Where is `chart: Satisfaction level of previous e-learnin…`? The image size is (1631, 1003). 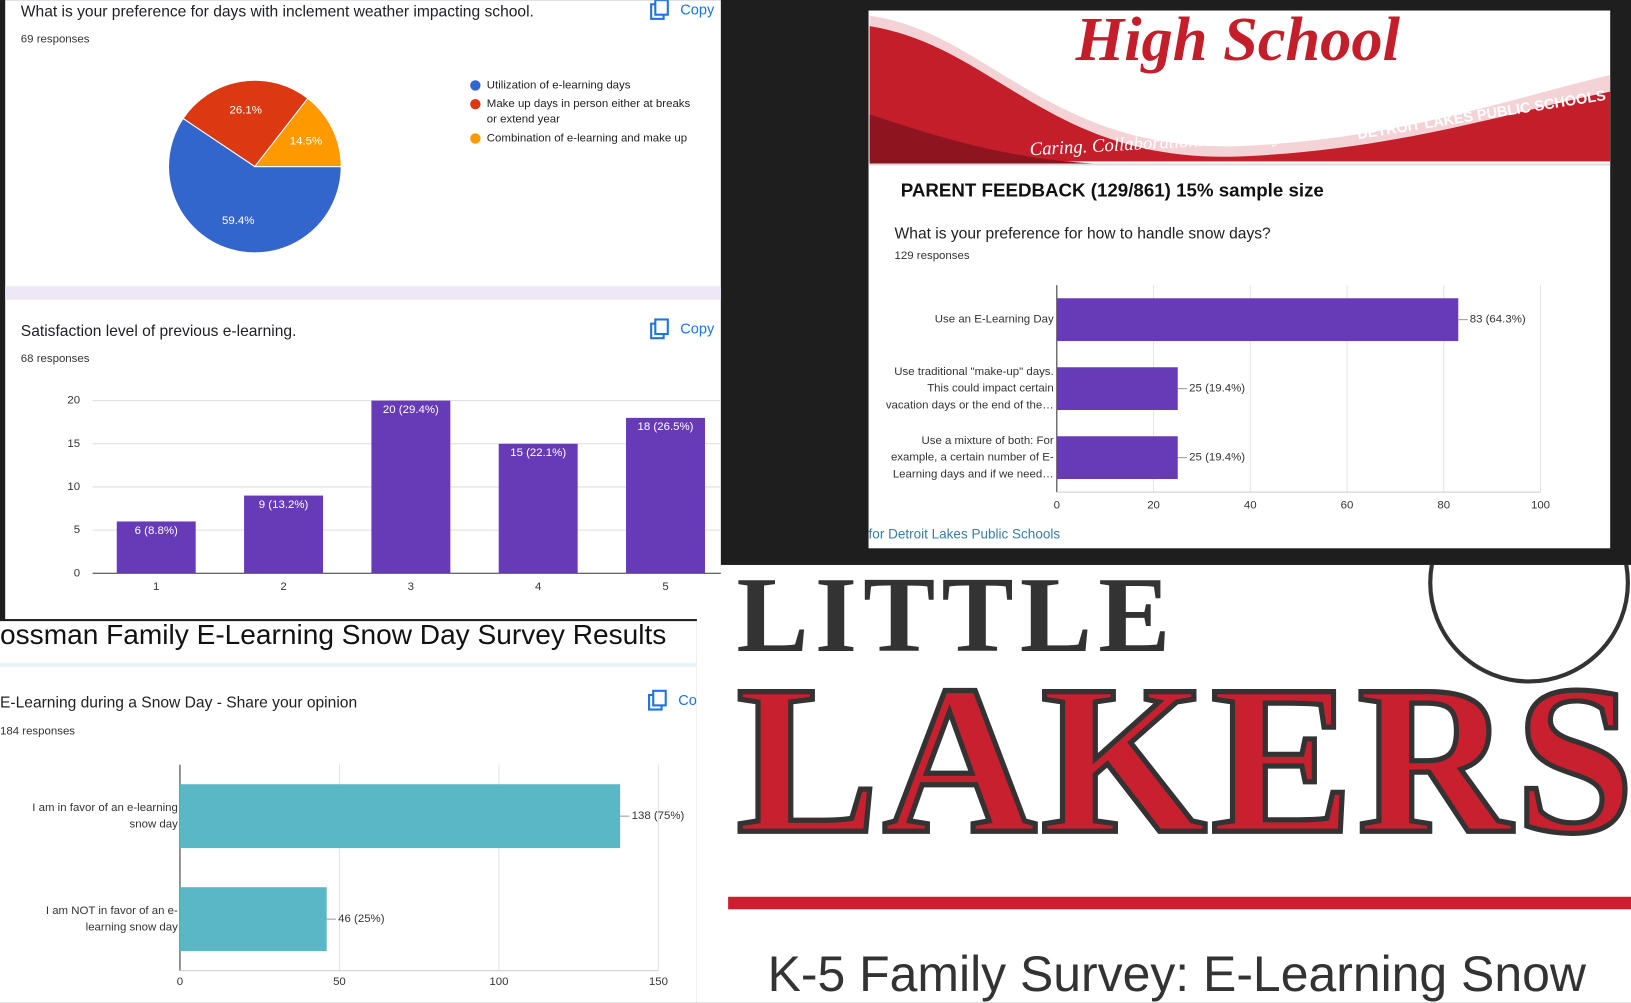 chart: Satisfaction level of previous e-learnin… is located at coordinates (371, 455).